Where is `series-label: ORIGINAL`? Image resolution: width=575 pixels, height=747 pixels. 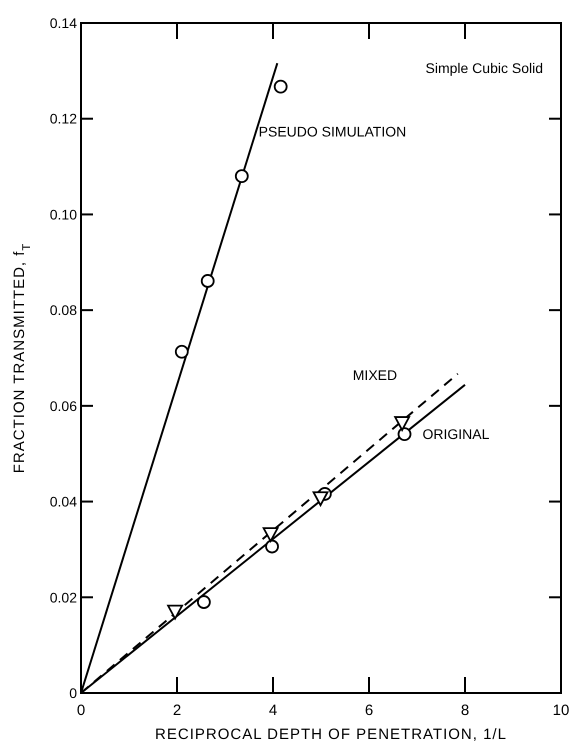
series-label: ORIGINAL is located at coordinates (456, 434).